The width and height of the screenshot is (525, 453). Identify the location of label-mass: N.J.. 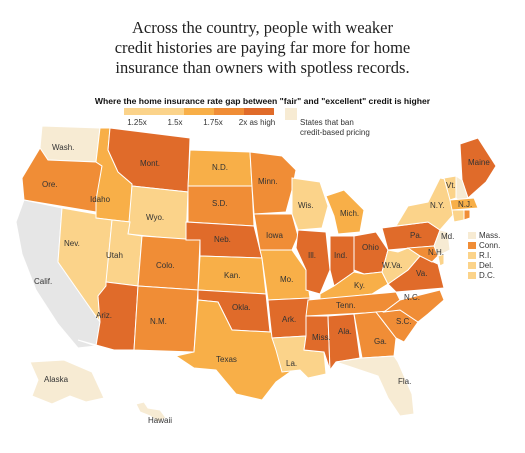
(465, 204).